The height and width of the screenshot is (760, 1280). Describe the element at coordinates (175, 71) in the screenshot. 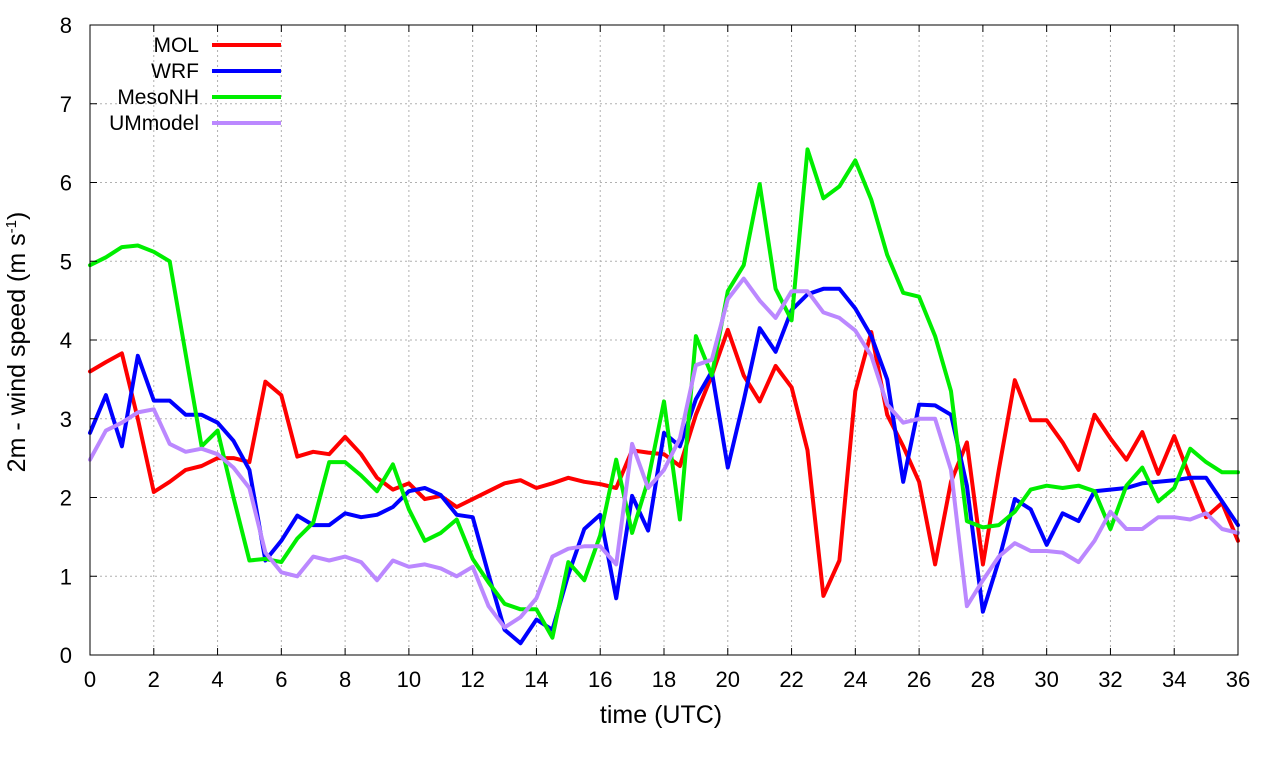

I see `legend-label-wrf: WRF` at that location.